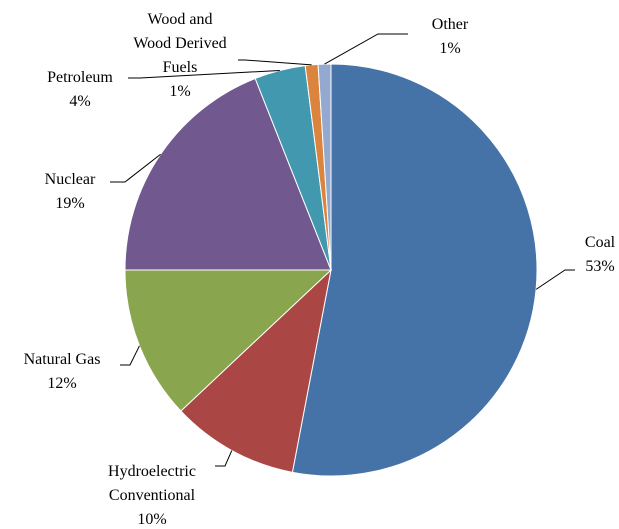  Describe the element at coordinates (62, 359) in the screenshot. I see `category-name: Natural Gas` at that location.